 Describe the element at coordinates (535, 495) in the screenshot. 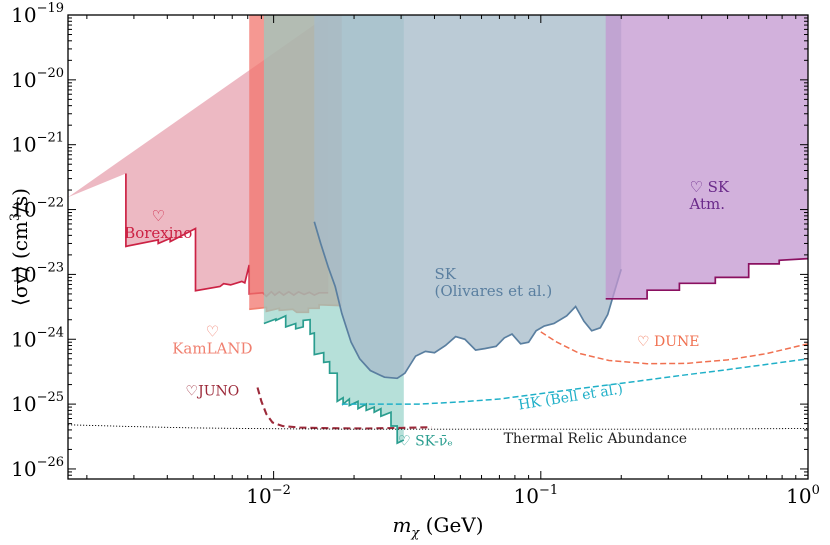

I see `x-tick-label: 10⁻¹` at that location.